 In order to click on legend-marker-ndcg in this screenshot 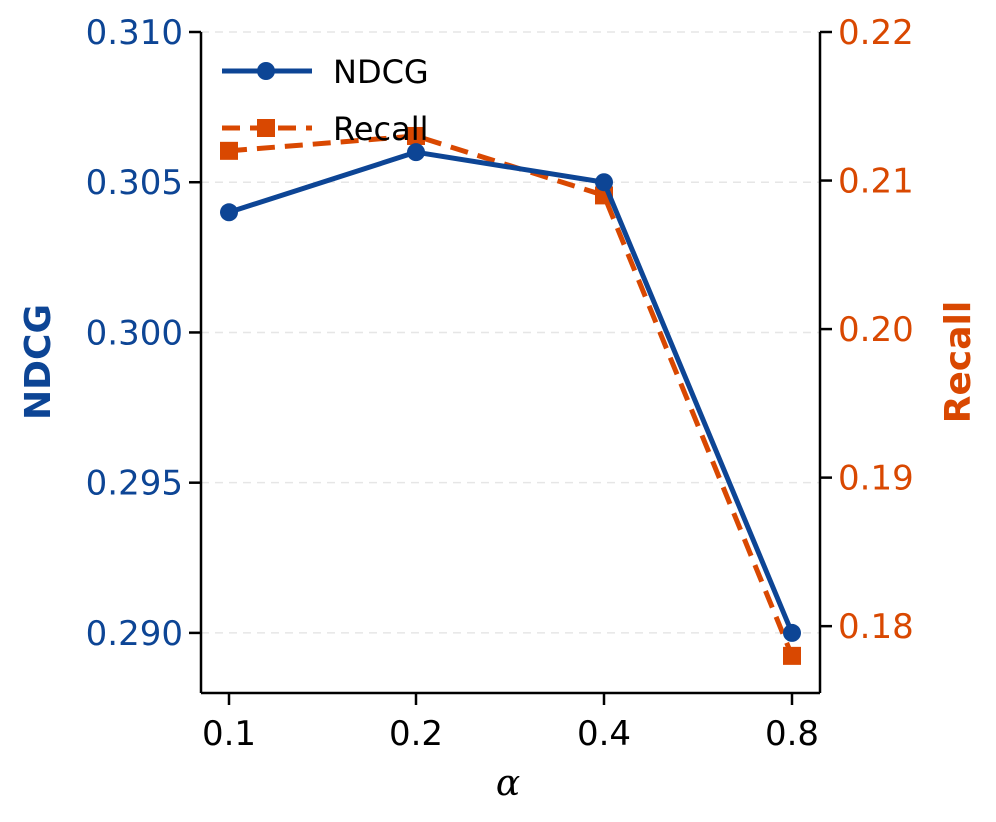, I will do `click(266, 71)`.